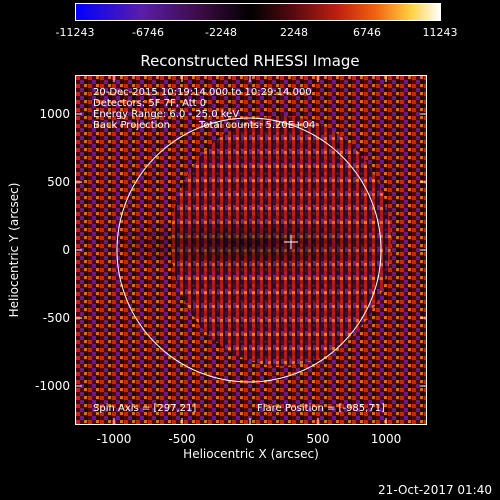  Describe the element at coordinates (440, 32) in the screenshot. I see `colorbar-tick: 11243` at that location.